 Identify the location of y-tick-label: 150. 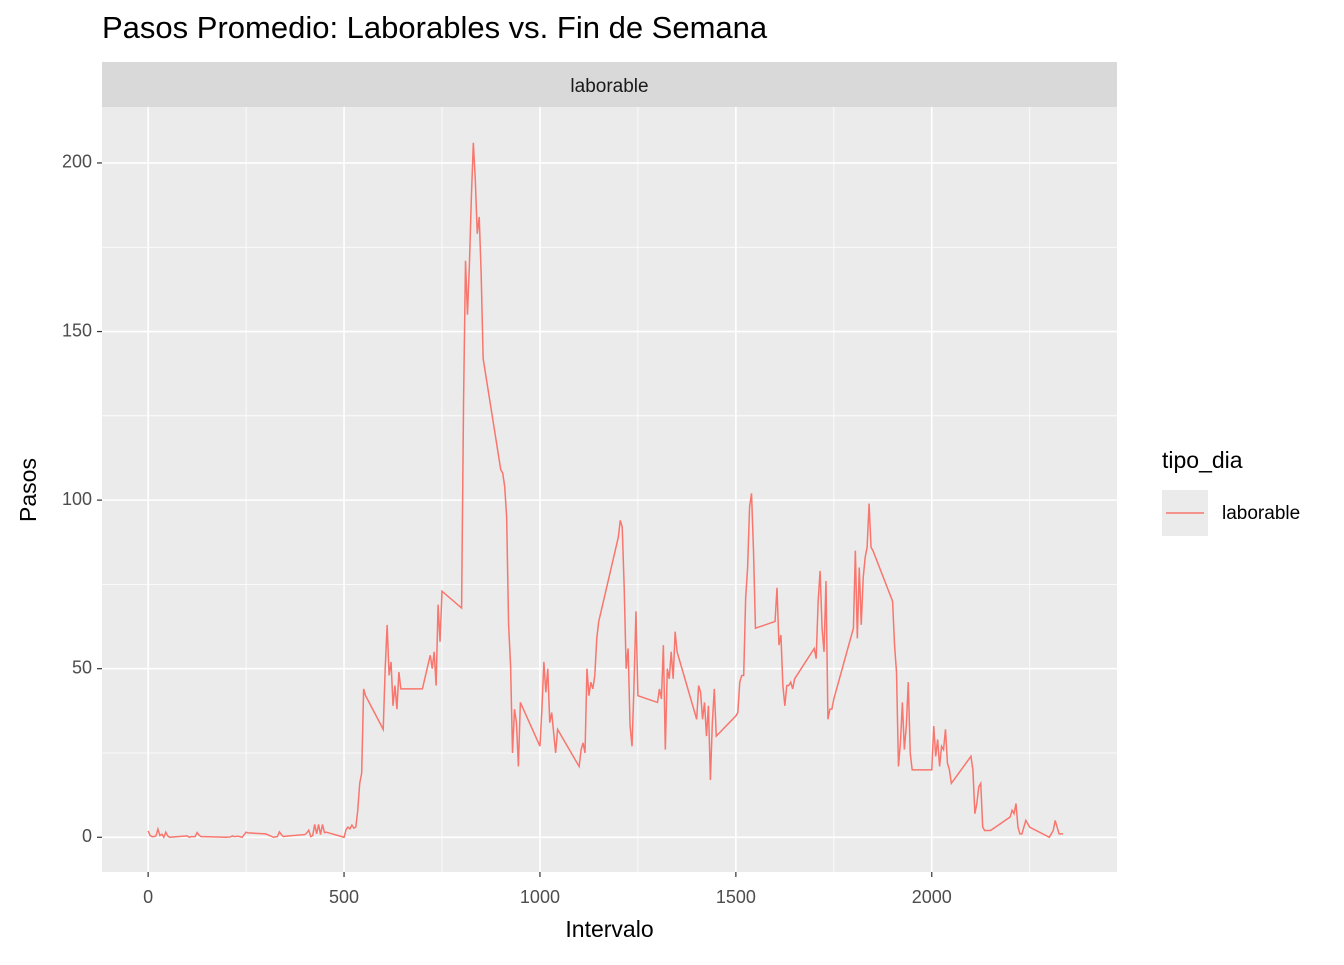
(77, 330).